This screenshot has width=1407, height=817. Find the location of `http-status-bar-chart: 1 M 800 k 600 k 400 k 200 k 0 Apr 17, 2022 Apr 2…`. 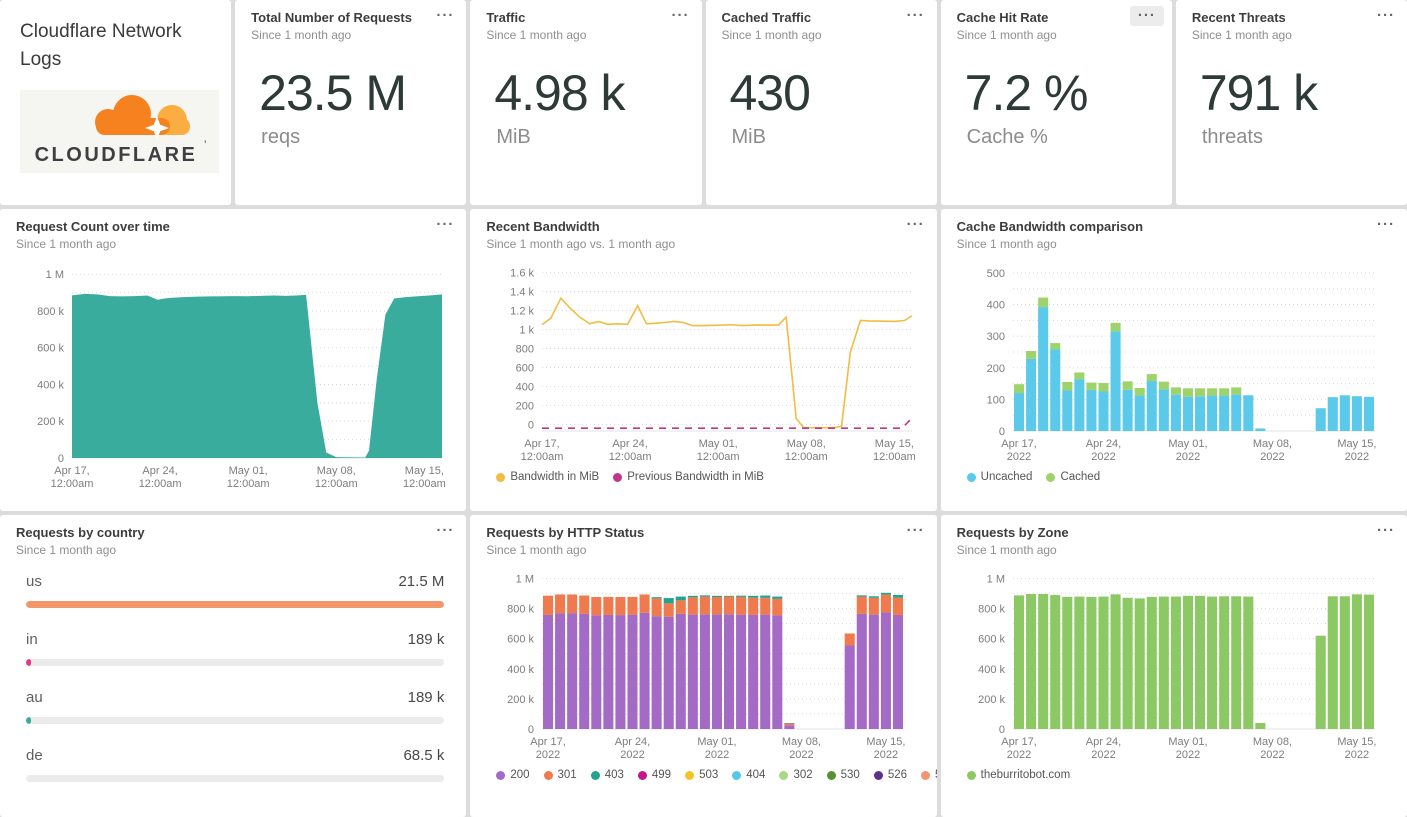

http-status-bar-chart: 1 M 800 k 600 k 400 k 200 k 0 Apr 17, 2022 Apr 2… is located at coordinates (703, 663).